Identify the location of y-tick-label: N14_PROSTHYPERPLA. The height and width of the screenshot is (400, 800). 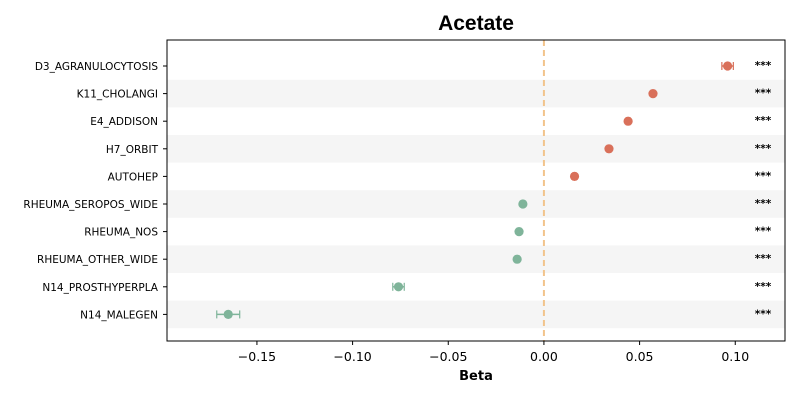
(100, 288).